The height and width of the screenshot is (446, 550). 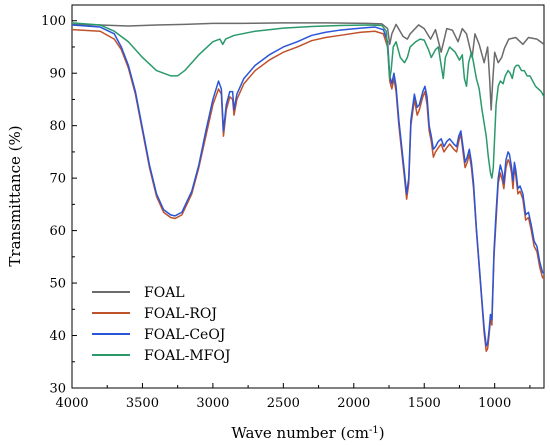 I want to click on x-axis-ticks: 4000 3500 3000 2500 2000 1500 1000, so click(x=293, y=397).